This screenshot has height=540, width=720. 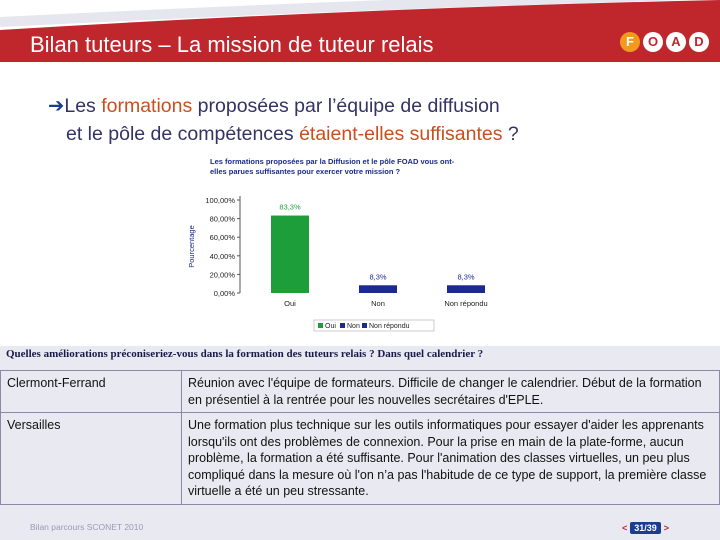 I want to click on city-cell: Versailles, so click(x=91, y=458).